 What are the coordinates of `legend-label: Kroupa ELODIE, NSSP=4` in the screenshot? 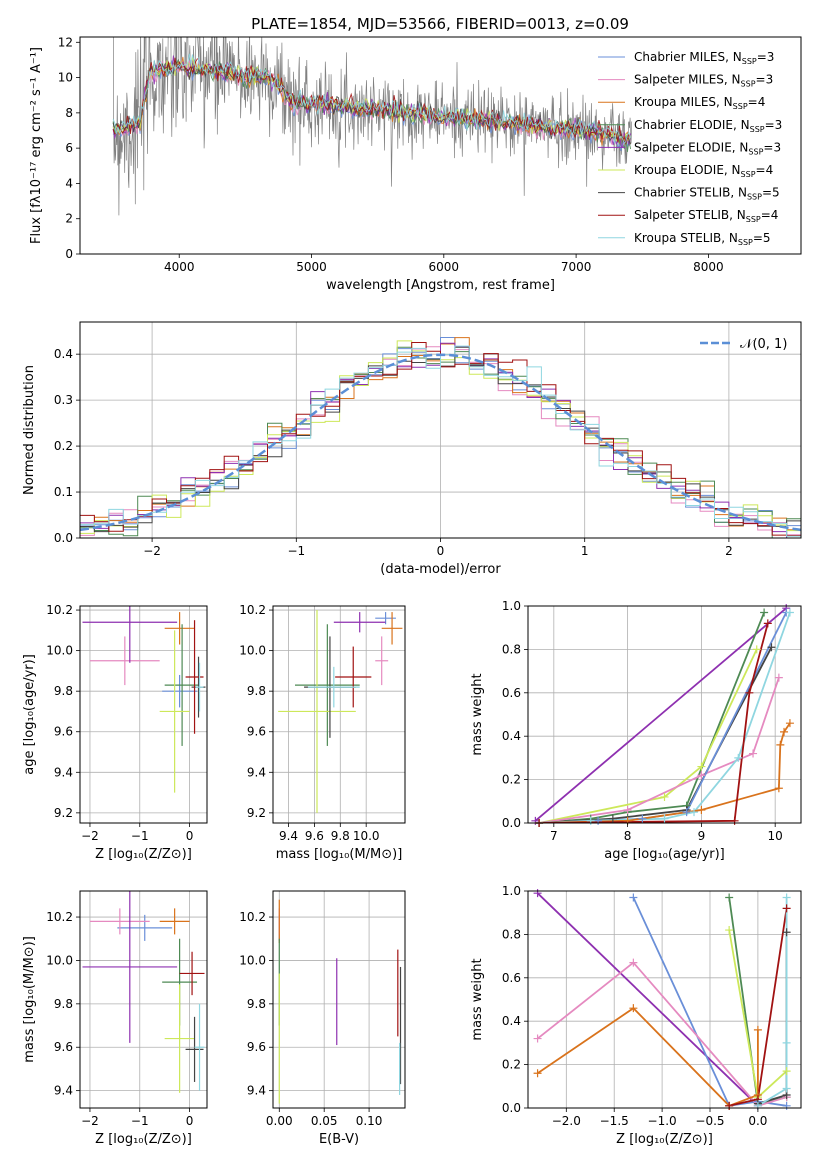 It's located at (703, 171).